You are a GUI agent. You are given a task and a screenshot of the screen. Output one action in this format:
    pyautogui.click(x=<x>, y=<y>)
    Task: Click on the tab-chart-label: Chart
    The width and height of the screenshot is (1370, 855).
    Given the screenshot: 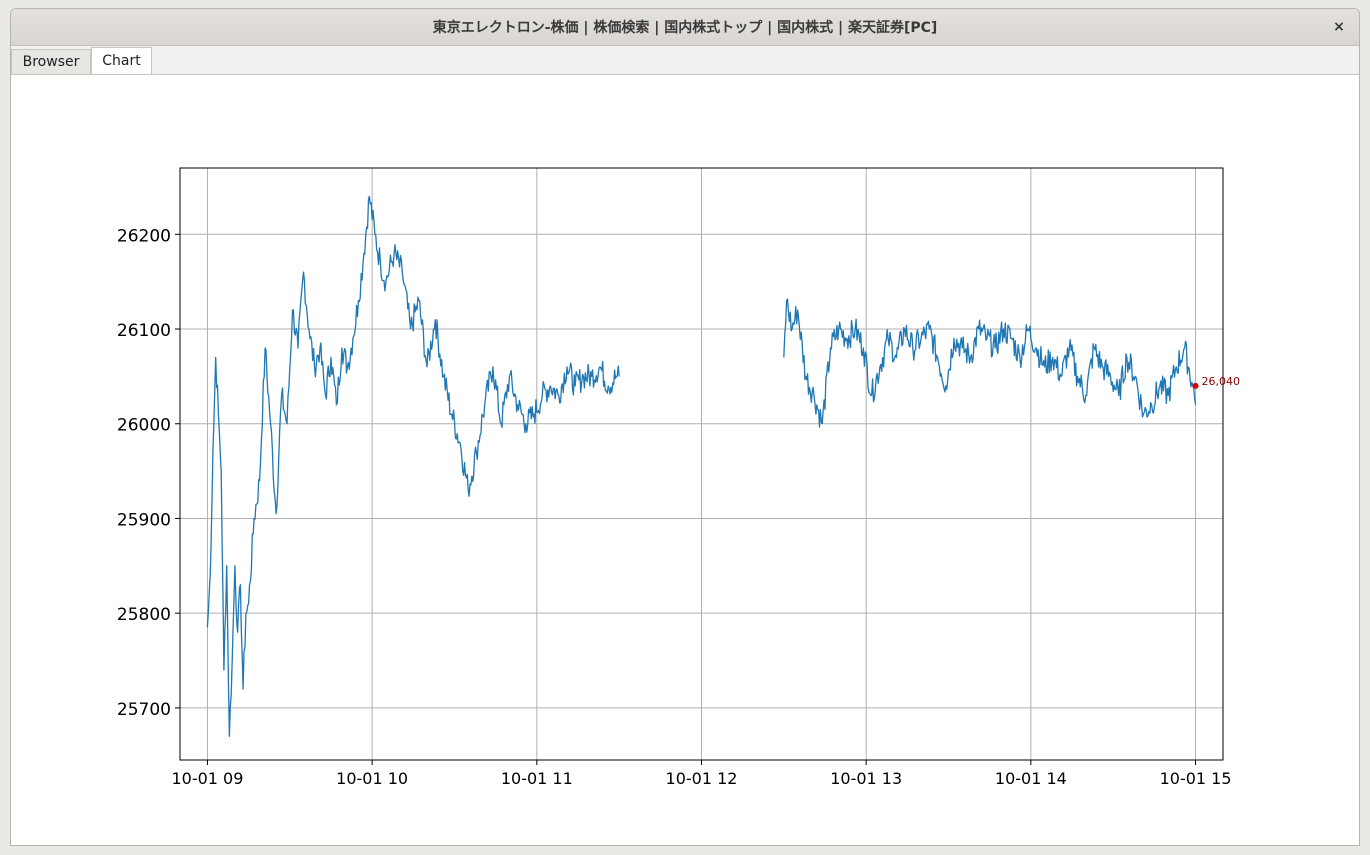 What is the action you would take?
    pyautogui.click(x=121, y=61)
    